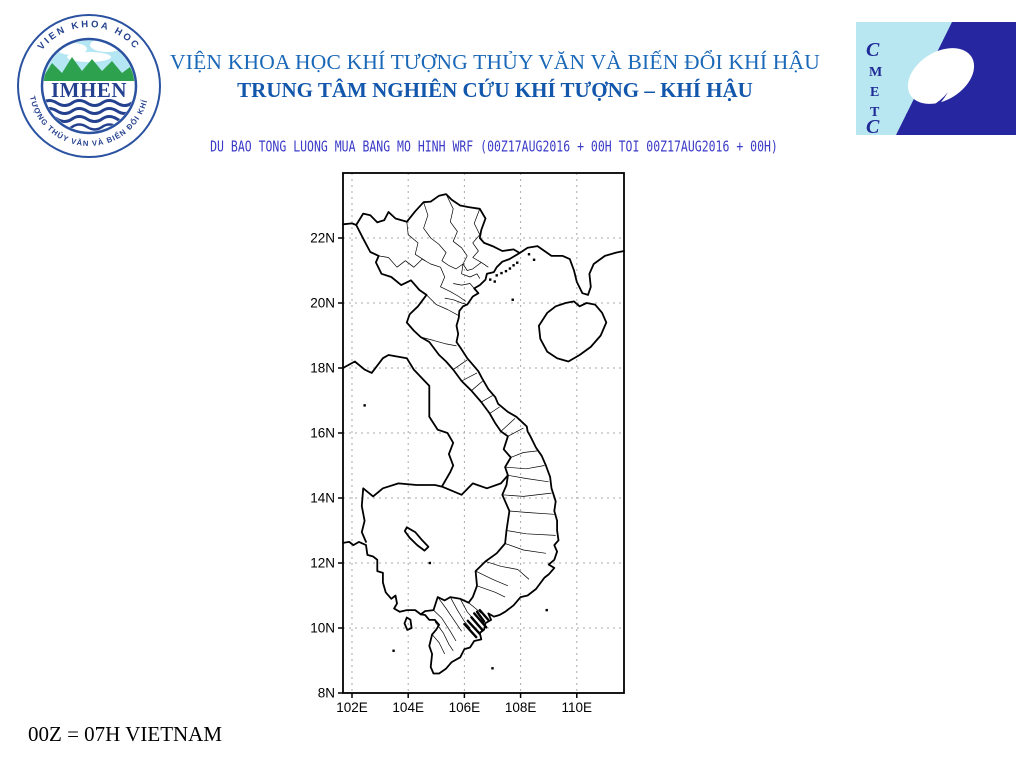 The height and width of the screenshot is (768, 1024). Describe the element at coordinates (322, 368) in the screenshot. I see `y-tick-label: 18N` at that location.